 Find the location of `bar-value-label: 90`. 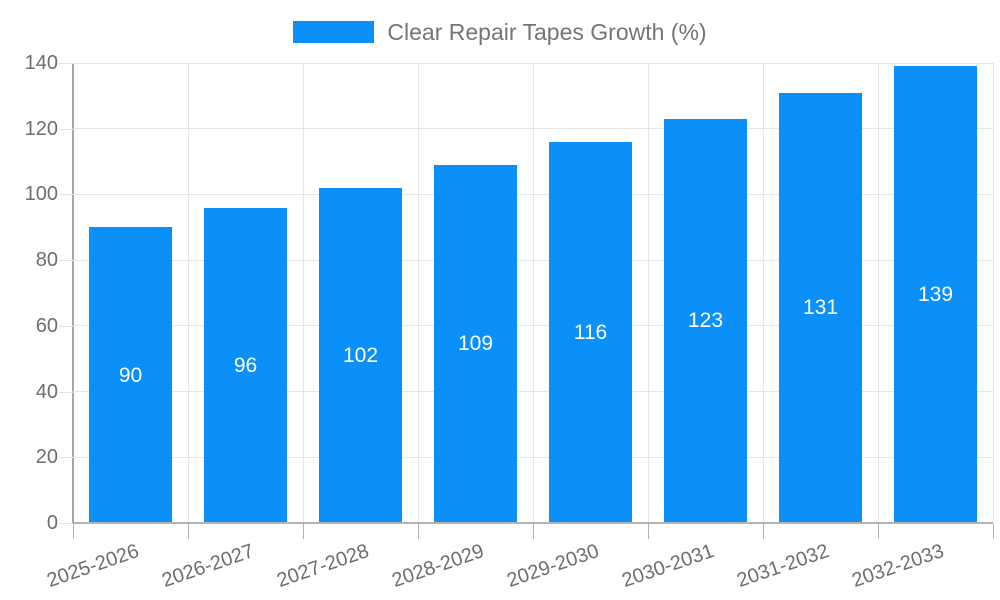

bar-value-label: 90 is located at coordinates (130, 375).